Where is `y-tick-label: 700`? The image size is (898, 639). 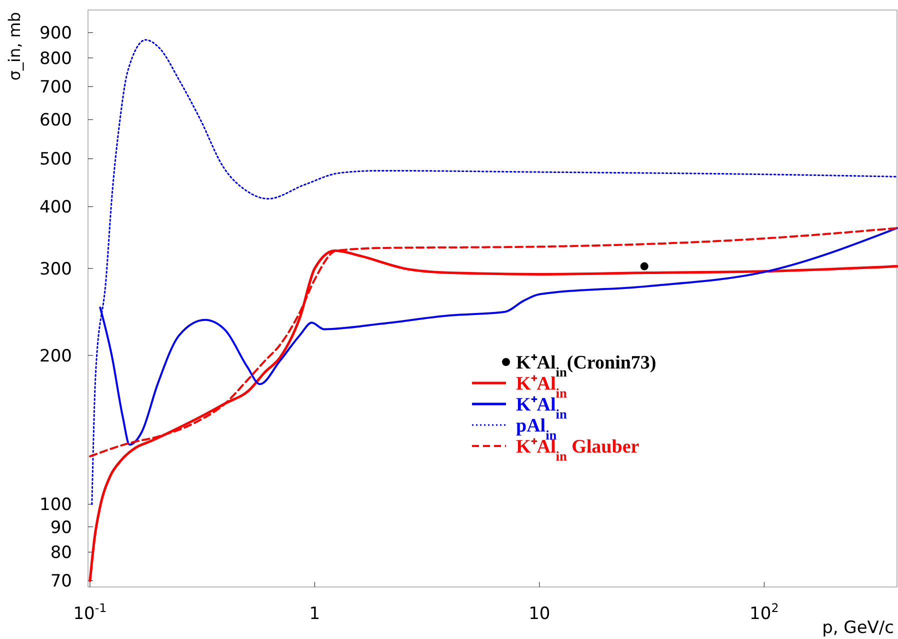
y-tick-label: 700 is located at coordinates (56, 88).